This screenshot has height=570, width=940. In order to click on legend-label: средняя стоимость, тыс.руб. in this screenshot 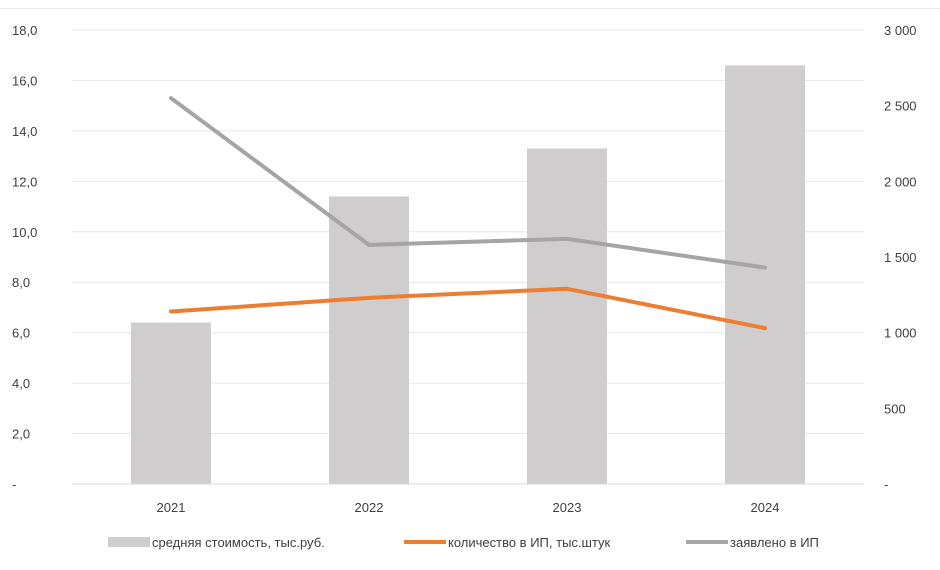, I will do `click(238, 542)`.